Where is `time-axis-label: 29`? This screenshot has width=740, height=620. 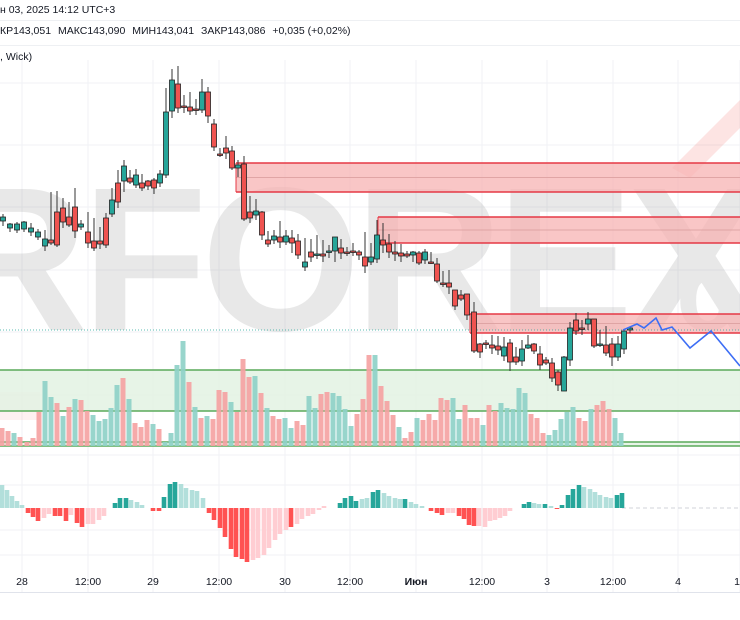 time-axis-label: 29 is located at coordinates (153, 582).